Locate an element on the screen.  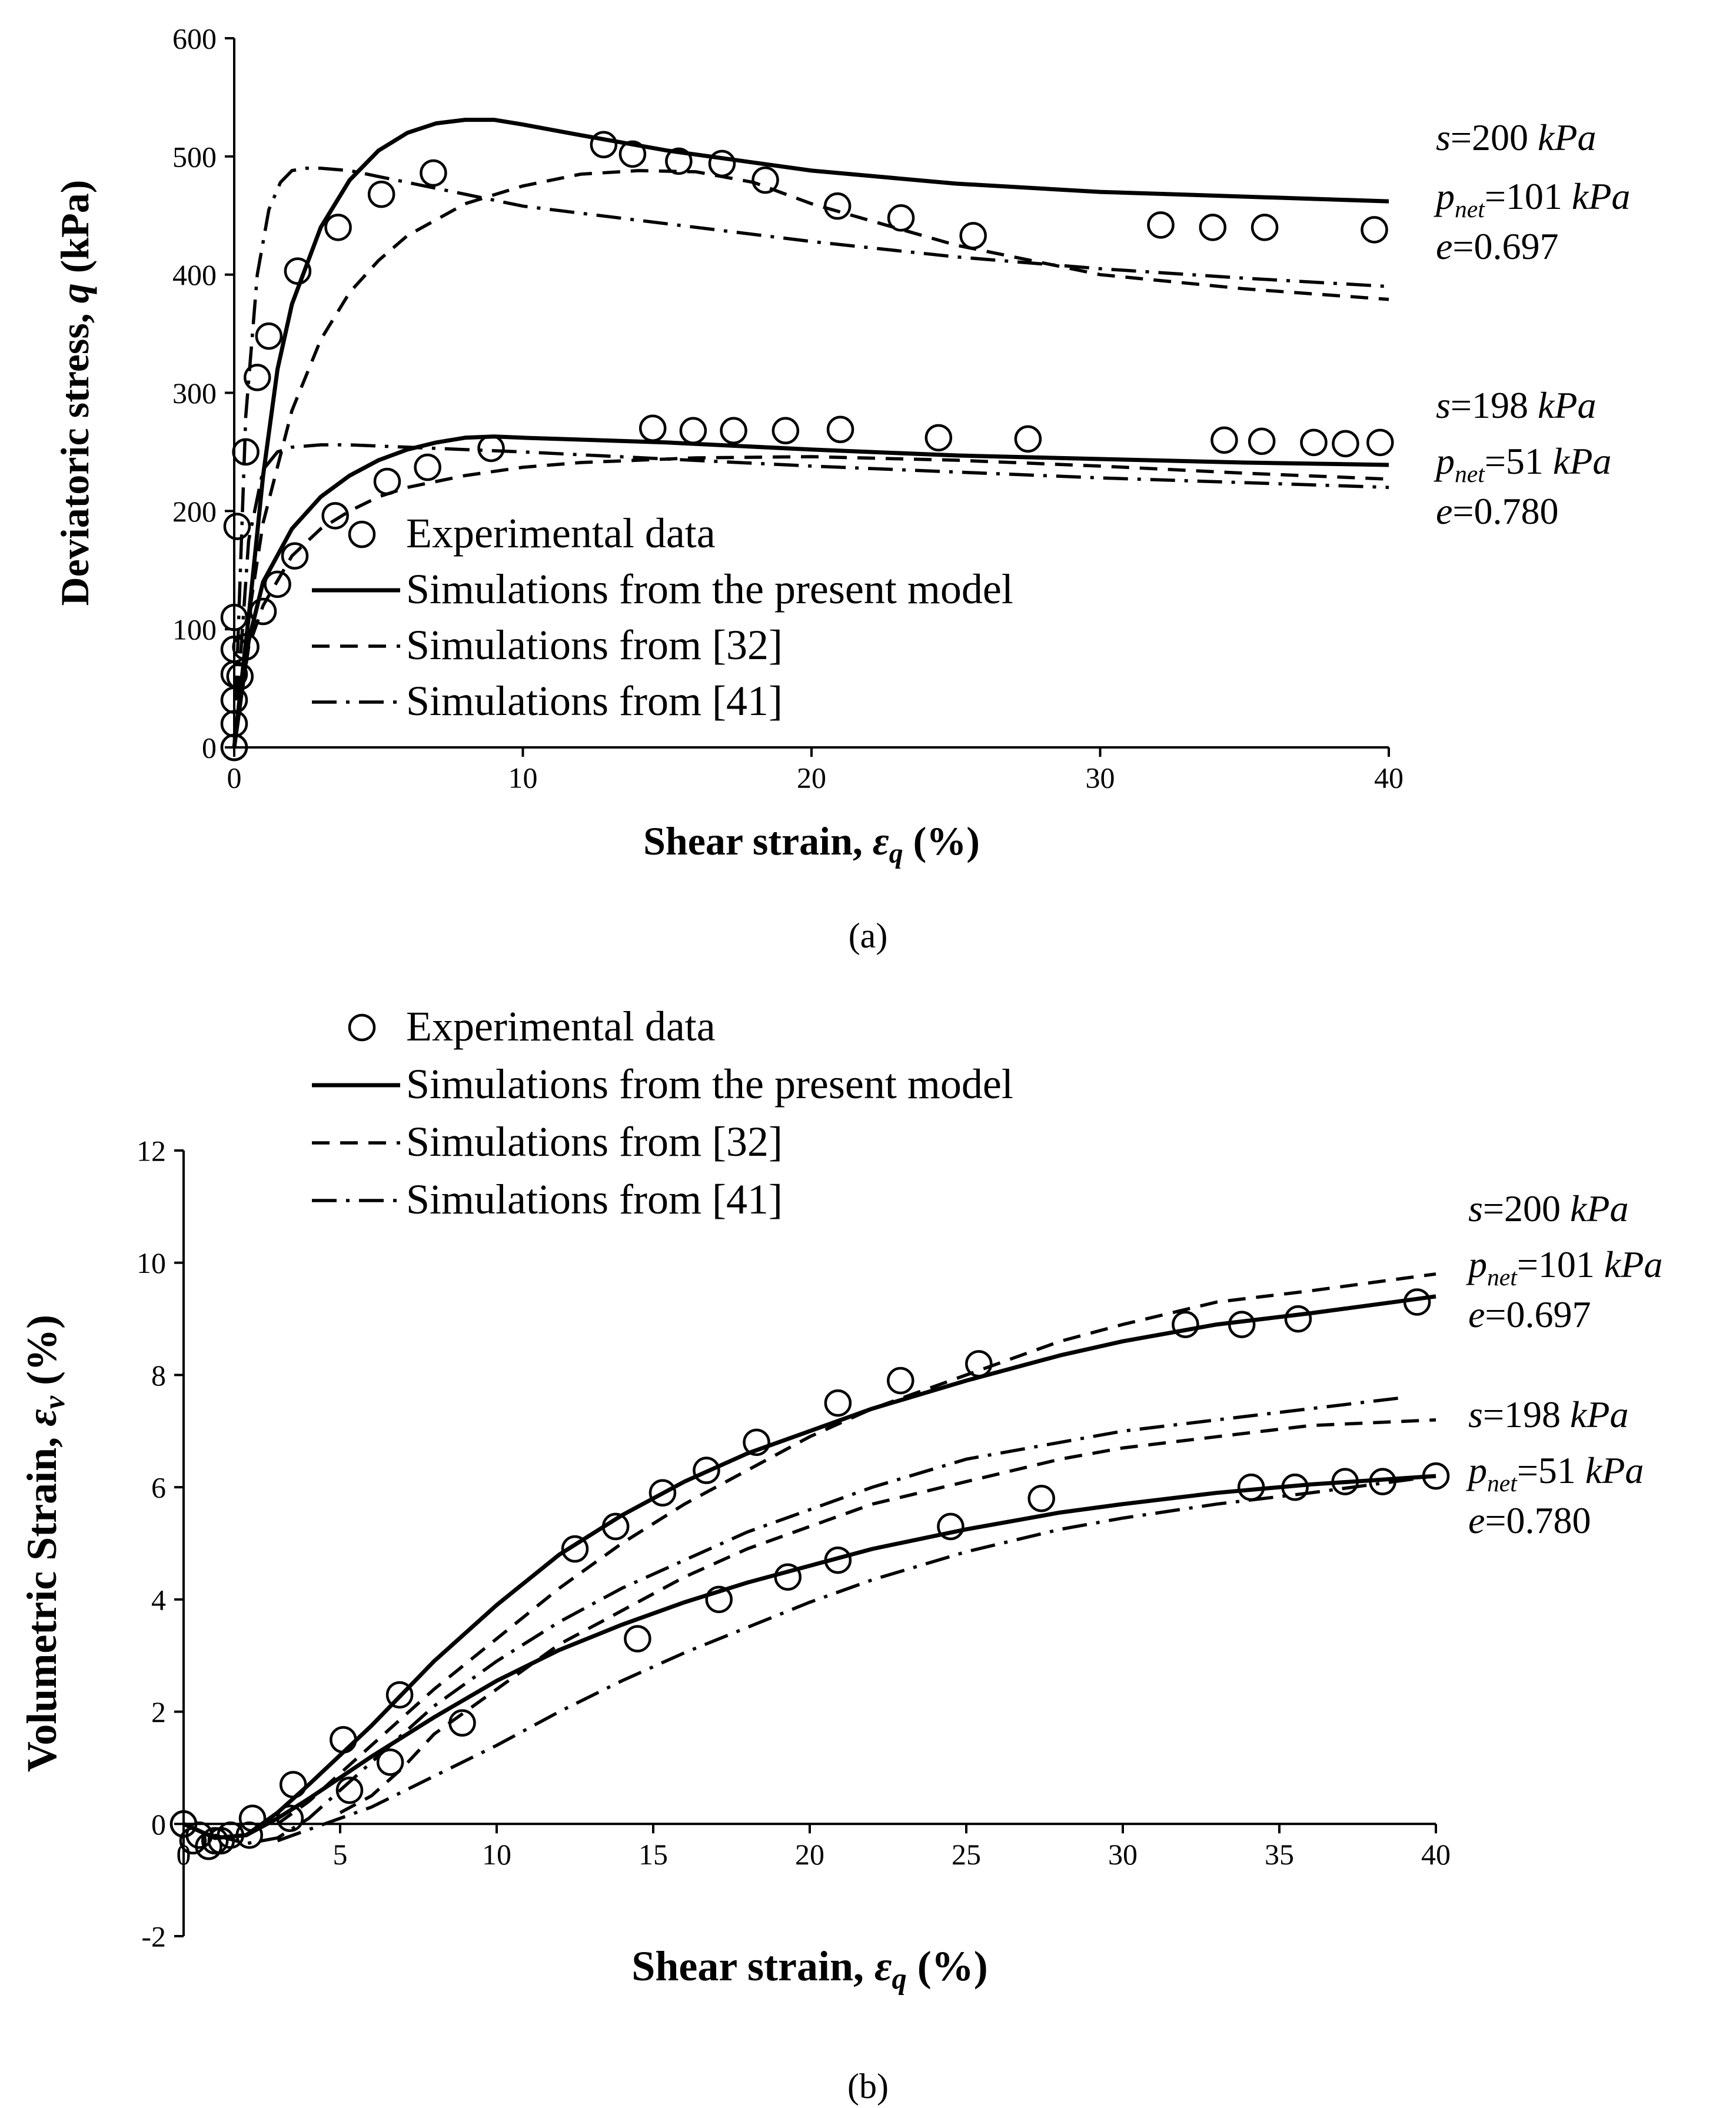
x-tick-label: 20 is located at coordinates (812, 778).